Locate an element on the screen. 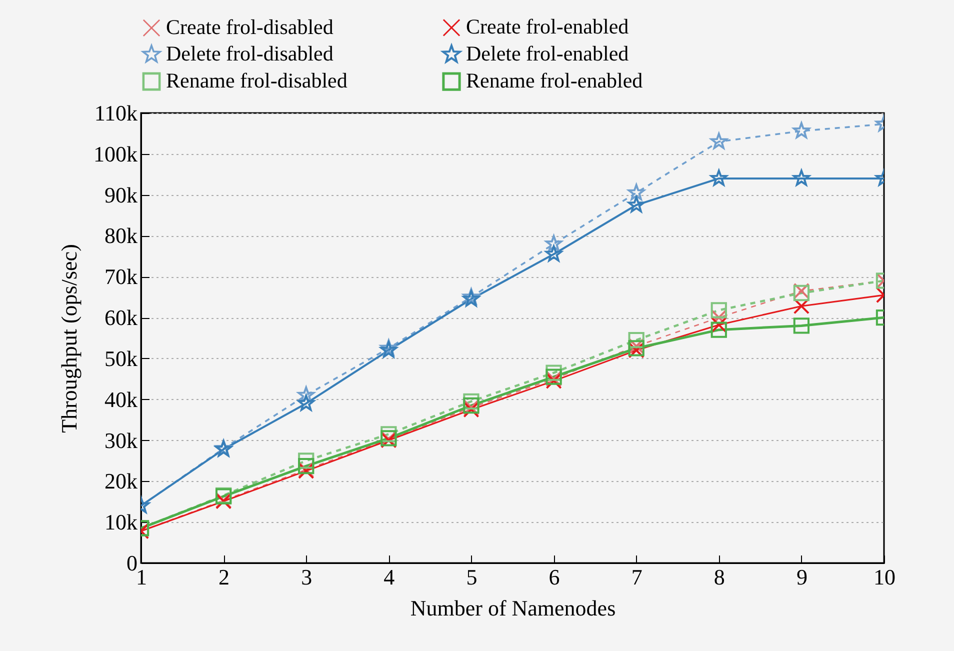 This screenshot has width=954, height=651. y-tick-label: 10k is located at coordinates (121, 522).